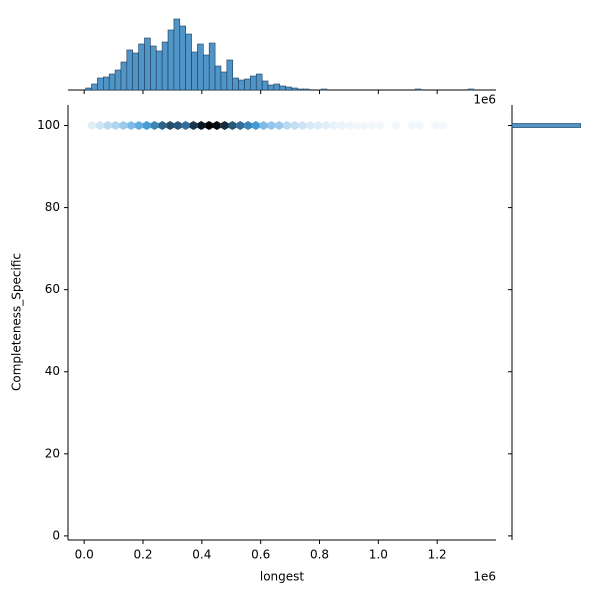 This screenshot has height=604, width=600. What do you see at coordinates (52, 289) in the screenshot?
I see `y-tick-label: 60` at bounding box center [52, 289].